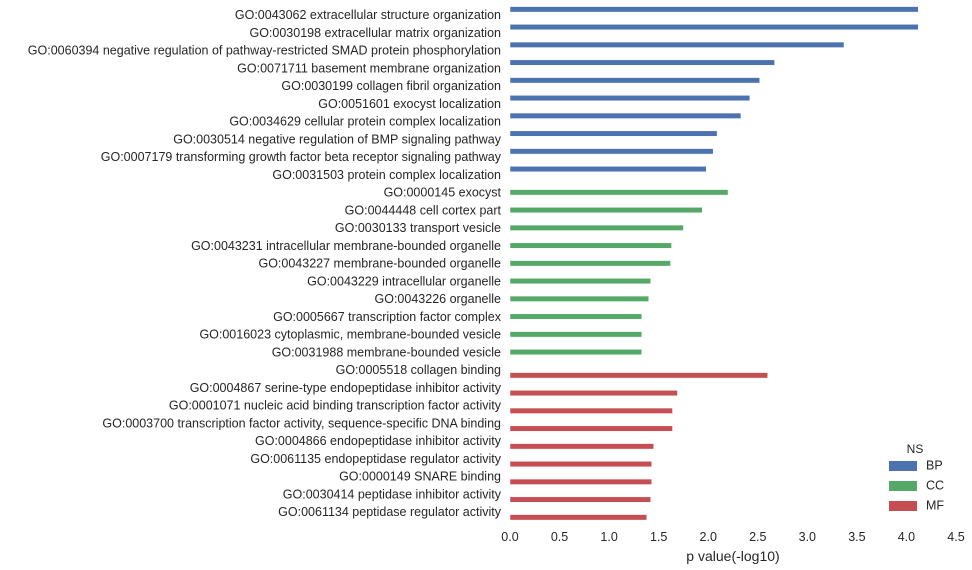  Describe the element at coordinates (418, 370) in the screenshot. I see `category-label: GO:0005518 collagen binding` at that location.